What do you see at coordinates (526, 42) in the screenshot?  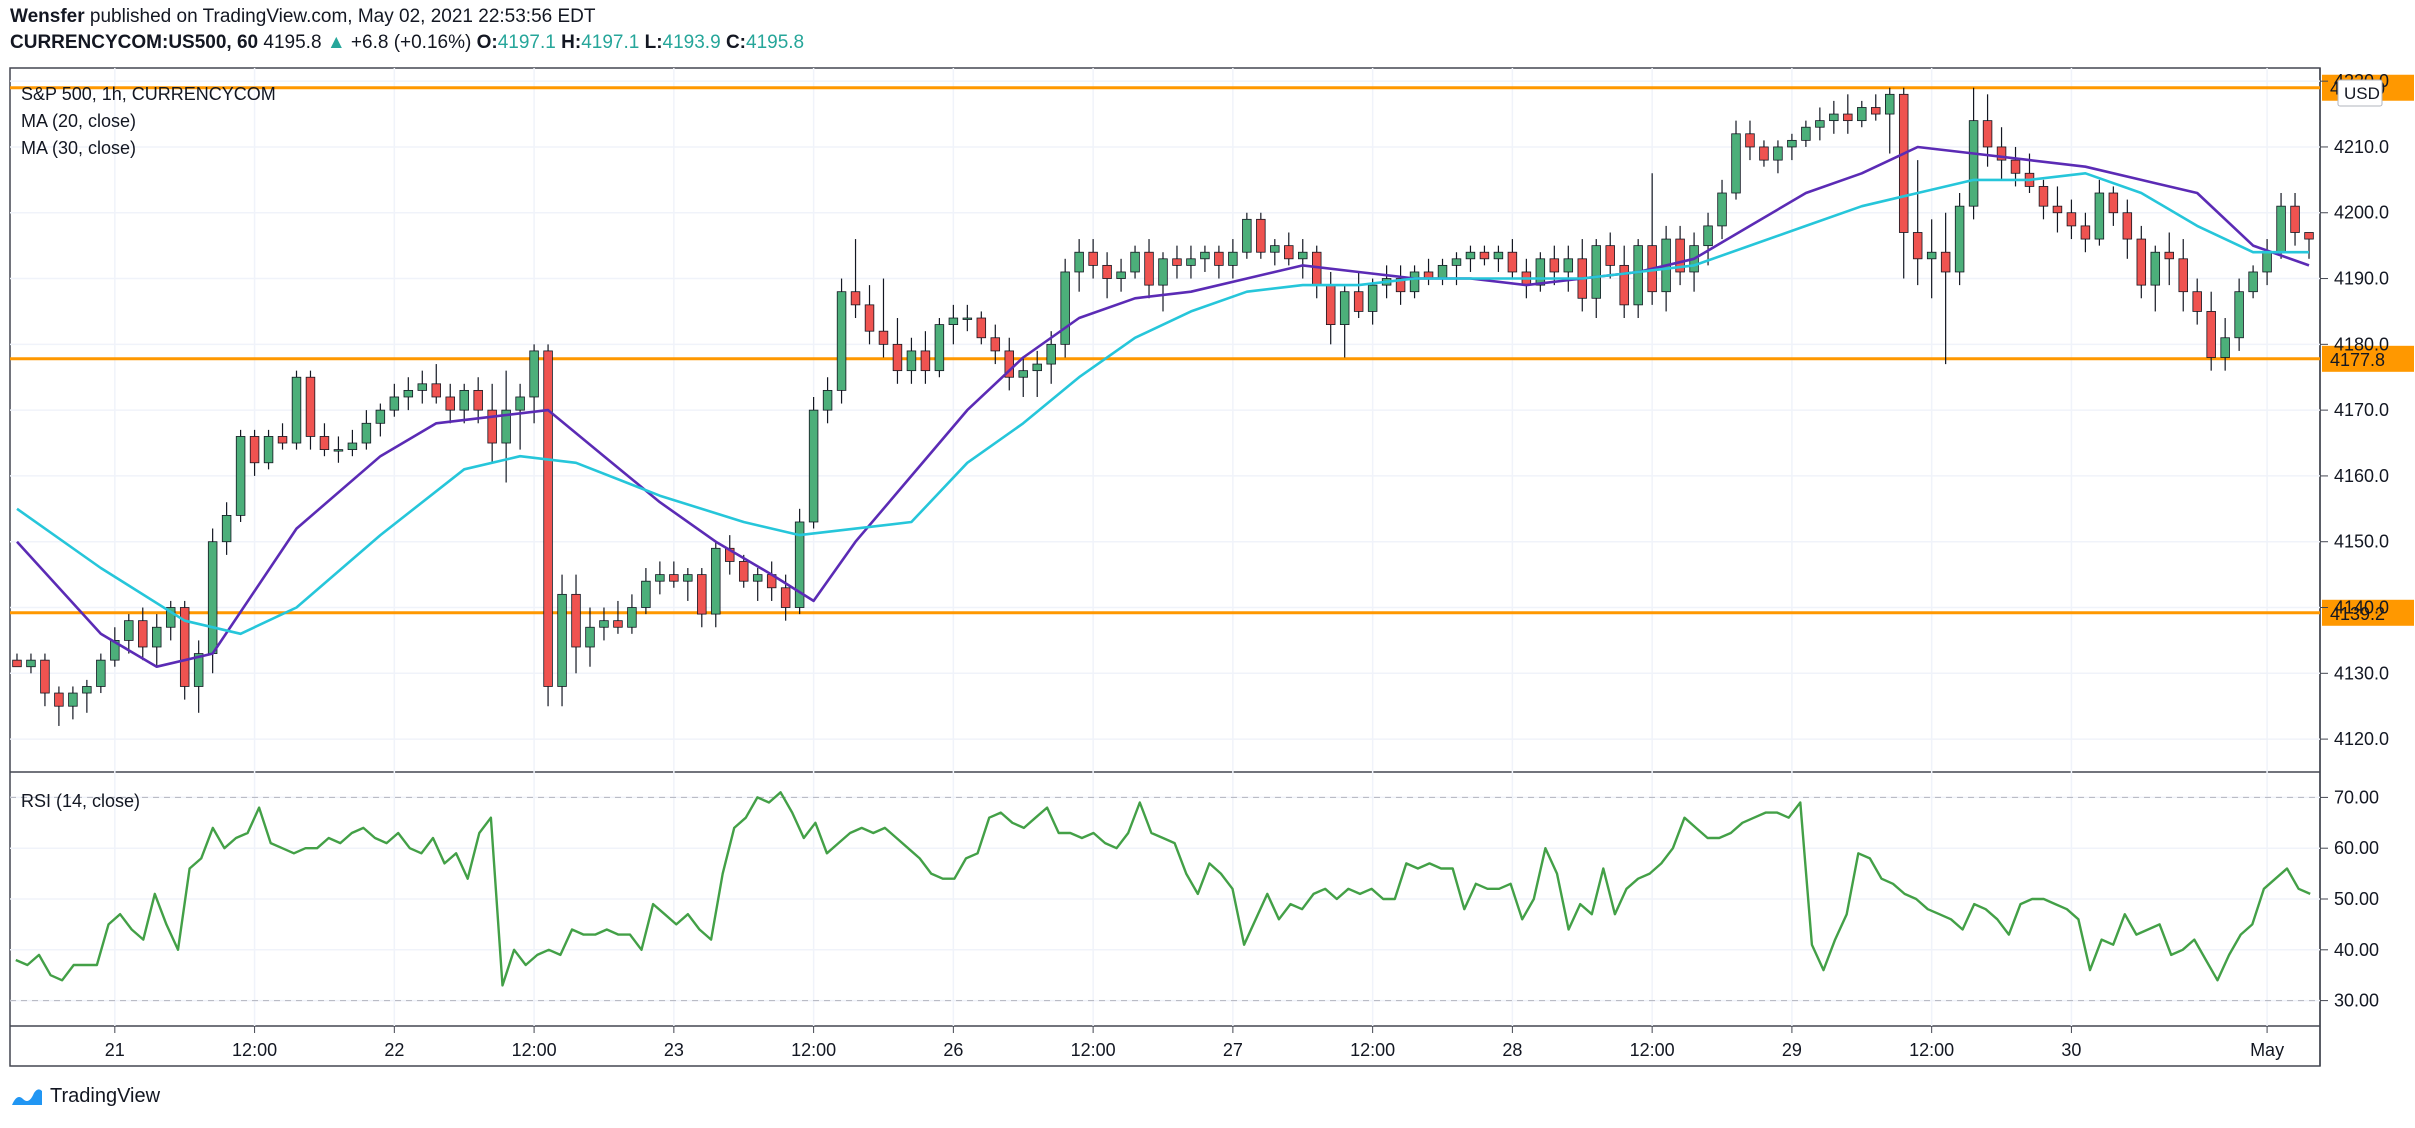 I see `open-value: 4197.1` at bounding box center [526, 42].